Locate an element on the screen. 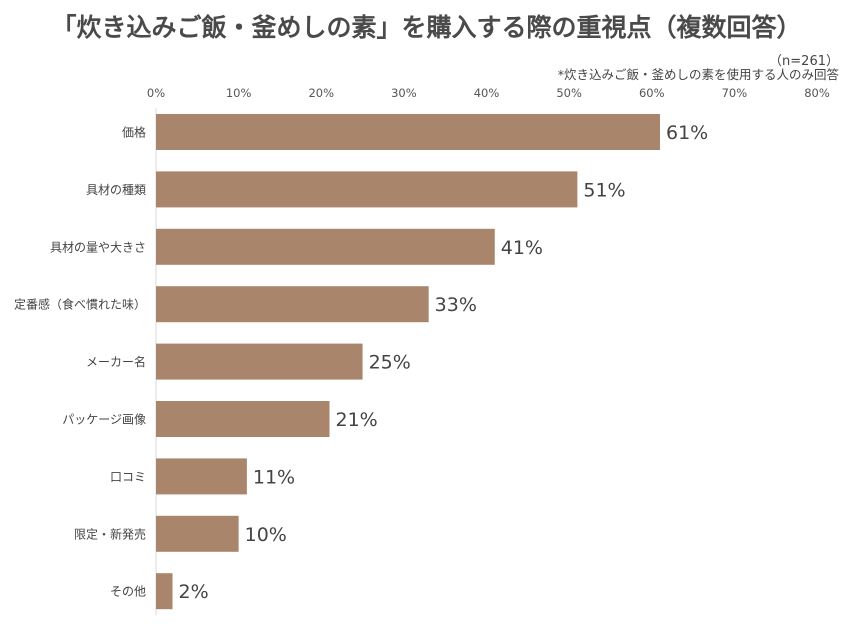  category-label: 口コミ is located at coordinates (128, 477).